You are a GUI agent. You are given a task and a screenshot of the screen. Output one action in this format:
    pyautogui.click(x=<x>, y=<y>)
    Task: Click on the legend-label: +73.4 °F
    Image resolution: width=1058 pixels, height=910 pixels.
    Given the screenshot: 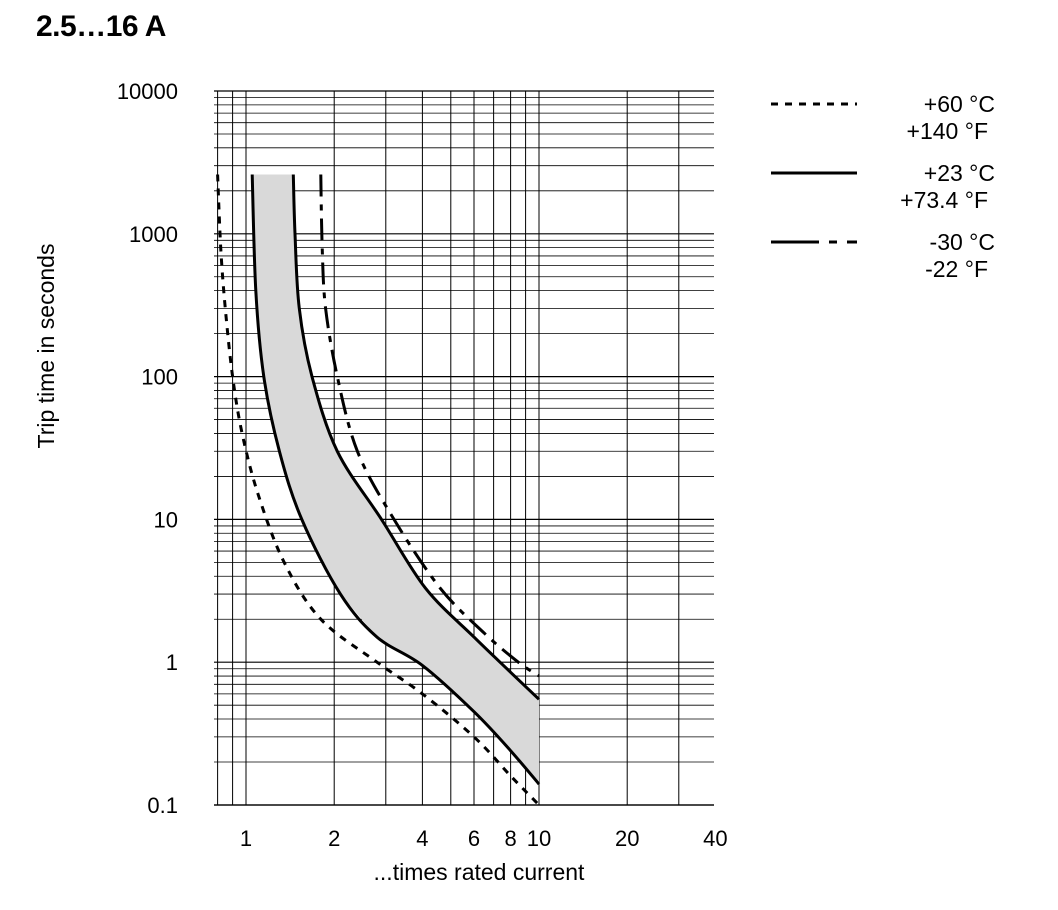 What is the action you would take?
    pyautogui.click(x=944, y=200)
    